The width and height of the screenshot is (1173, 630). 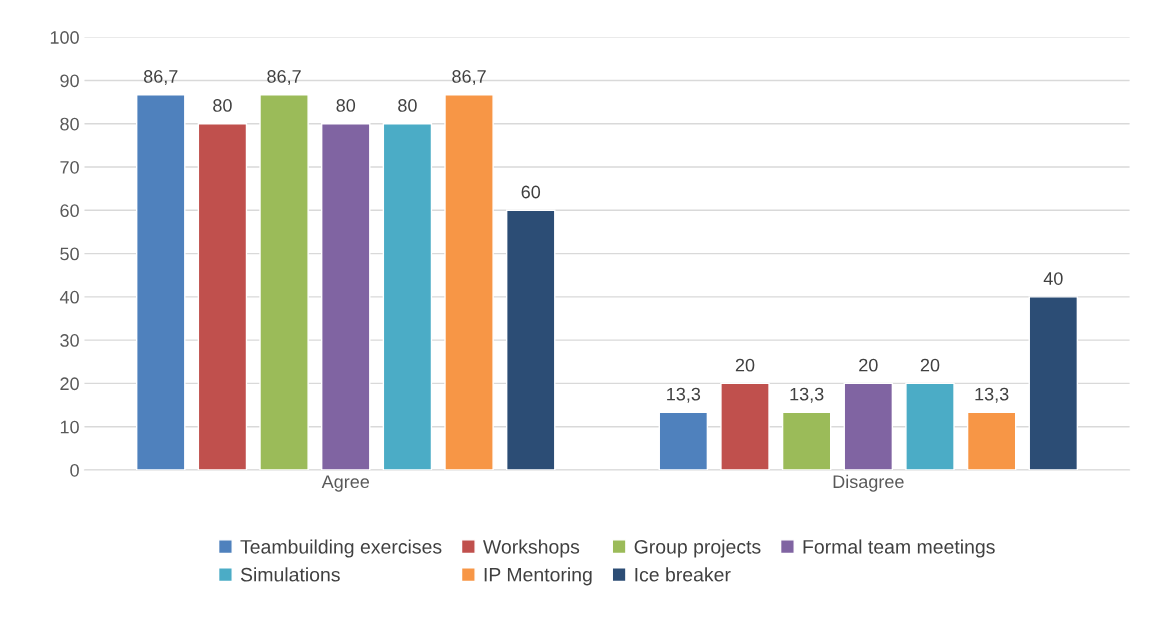 I want to click on y-tick-label: 60, so click(x=69, y=211).